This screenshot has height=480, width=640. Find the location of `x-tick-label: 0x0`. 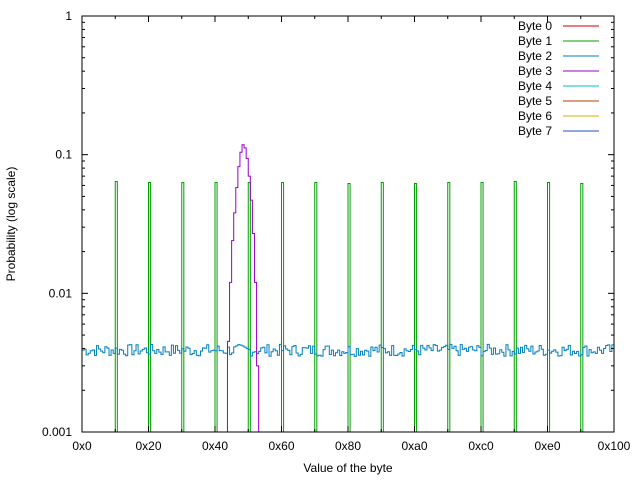

x-tick-label: 0x0 is located at coordinates (82, 446).